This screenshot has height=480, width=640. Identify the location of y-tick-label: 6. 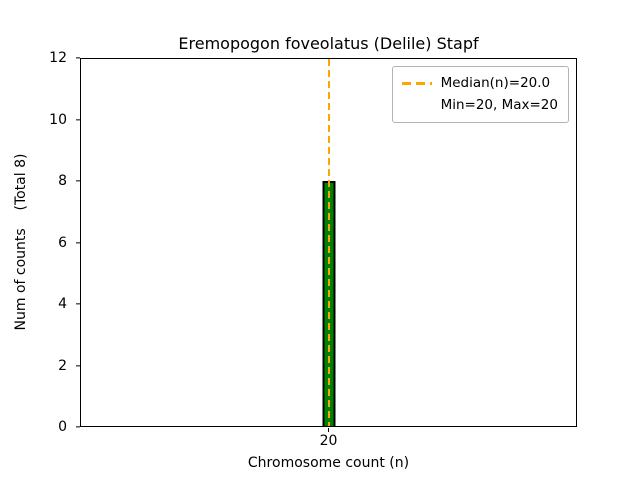
(62, 242).